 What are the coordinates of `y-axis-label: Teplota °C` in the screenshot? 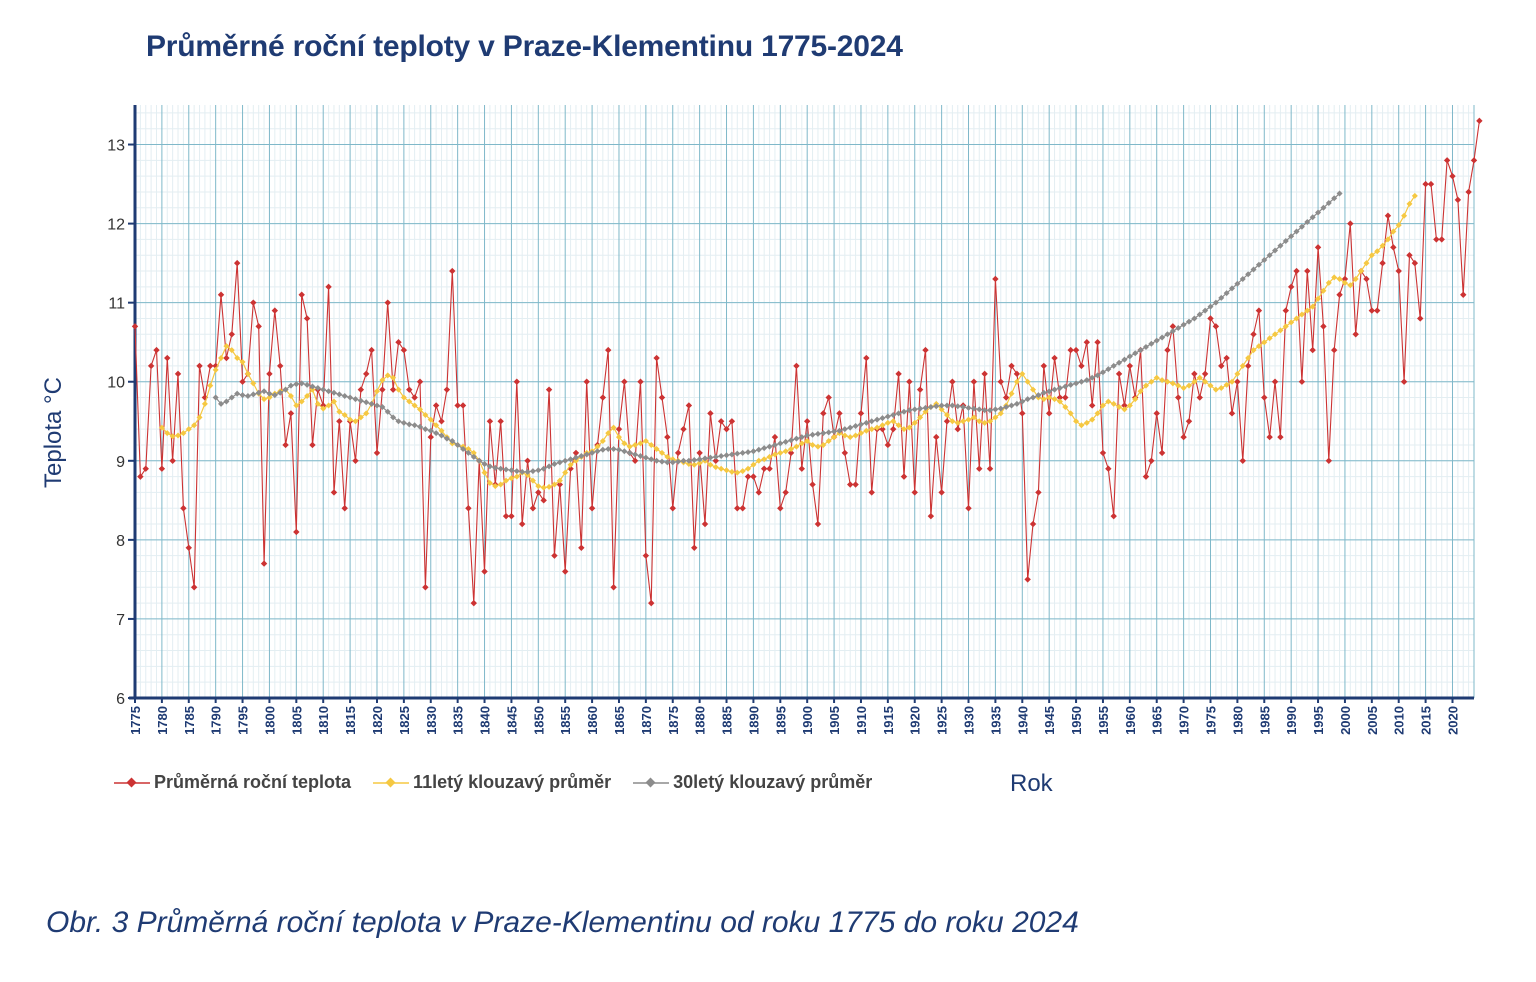 It's located at (53, 432).